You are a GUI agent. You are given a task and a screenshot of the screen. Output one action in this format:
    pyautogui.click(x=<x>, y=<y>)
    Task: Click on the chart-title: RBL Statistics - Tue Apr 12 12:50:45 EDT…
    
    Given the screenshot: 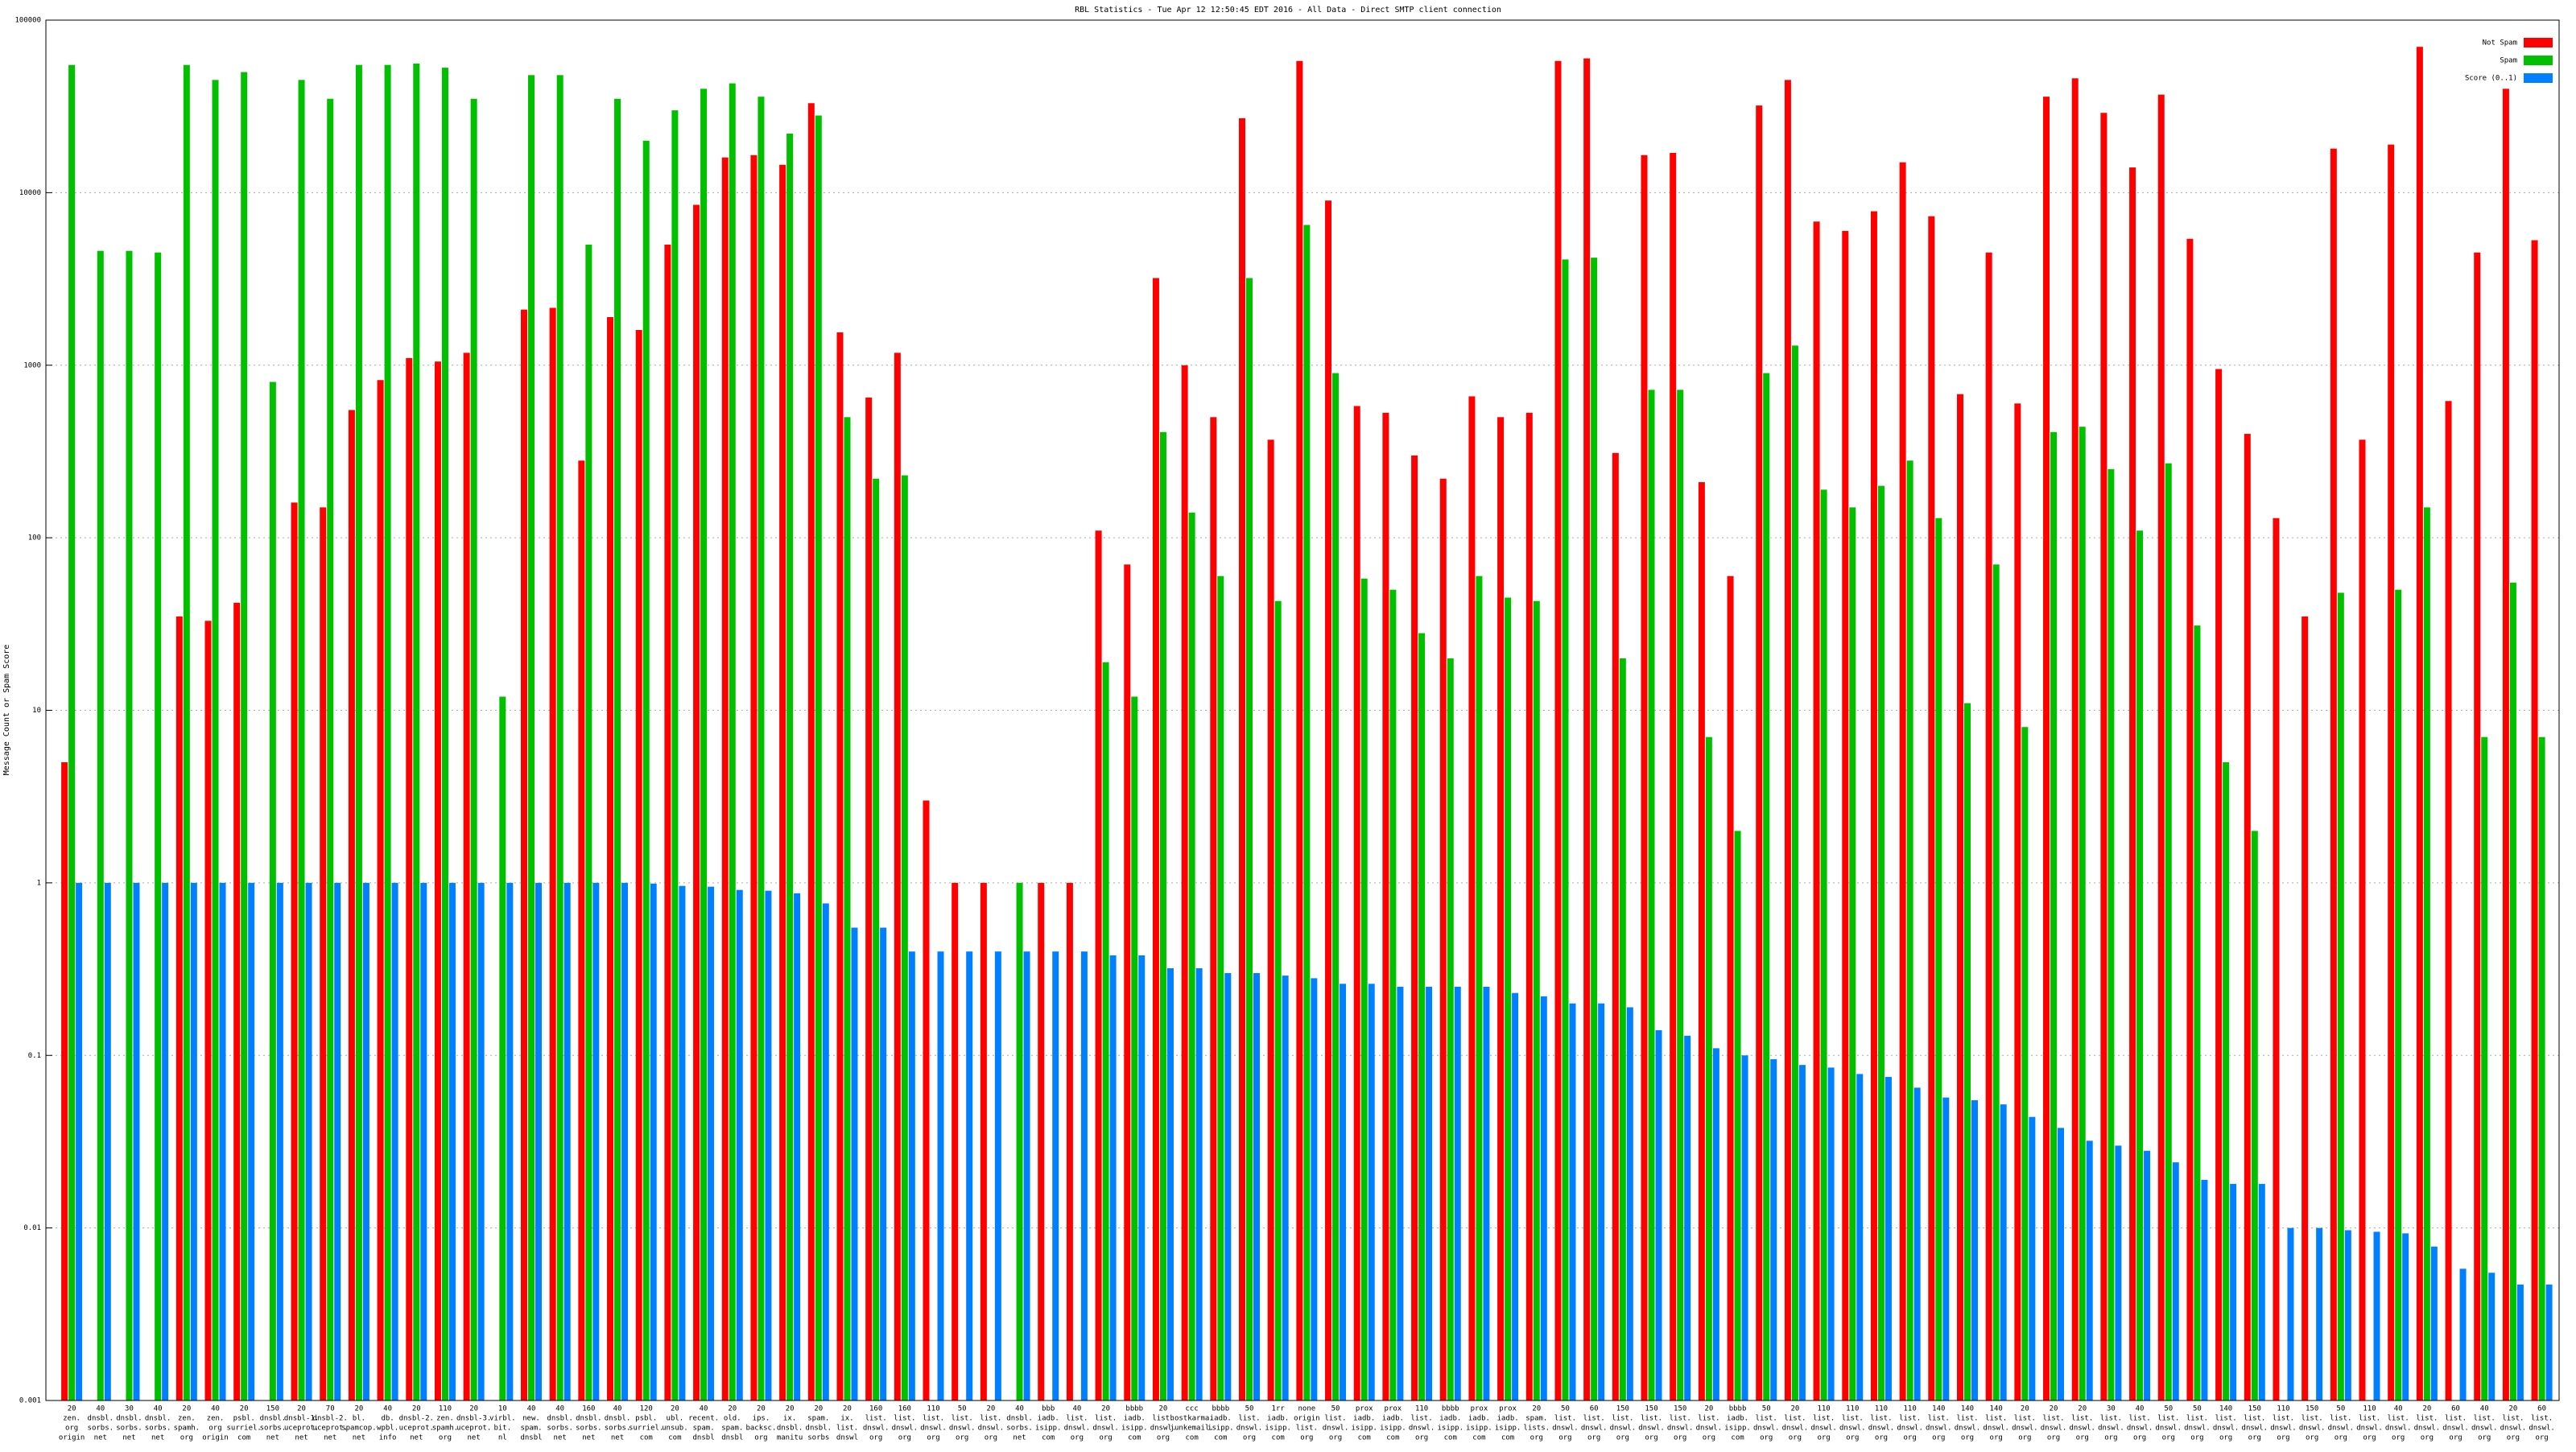 What is the action you would take?
    pyautogui.click(x=1288, y=10)
    